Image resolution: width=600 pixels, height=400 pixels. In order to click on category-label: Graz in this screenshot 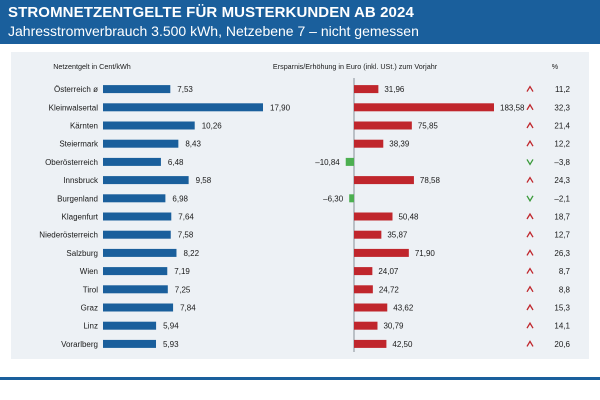, I will do `click(89, 308)`.